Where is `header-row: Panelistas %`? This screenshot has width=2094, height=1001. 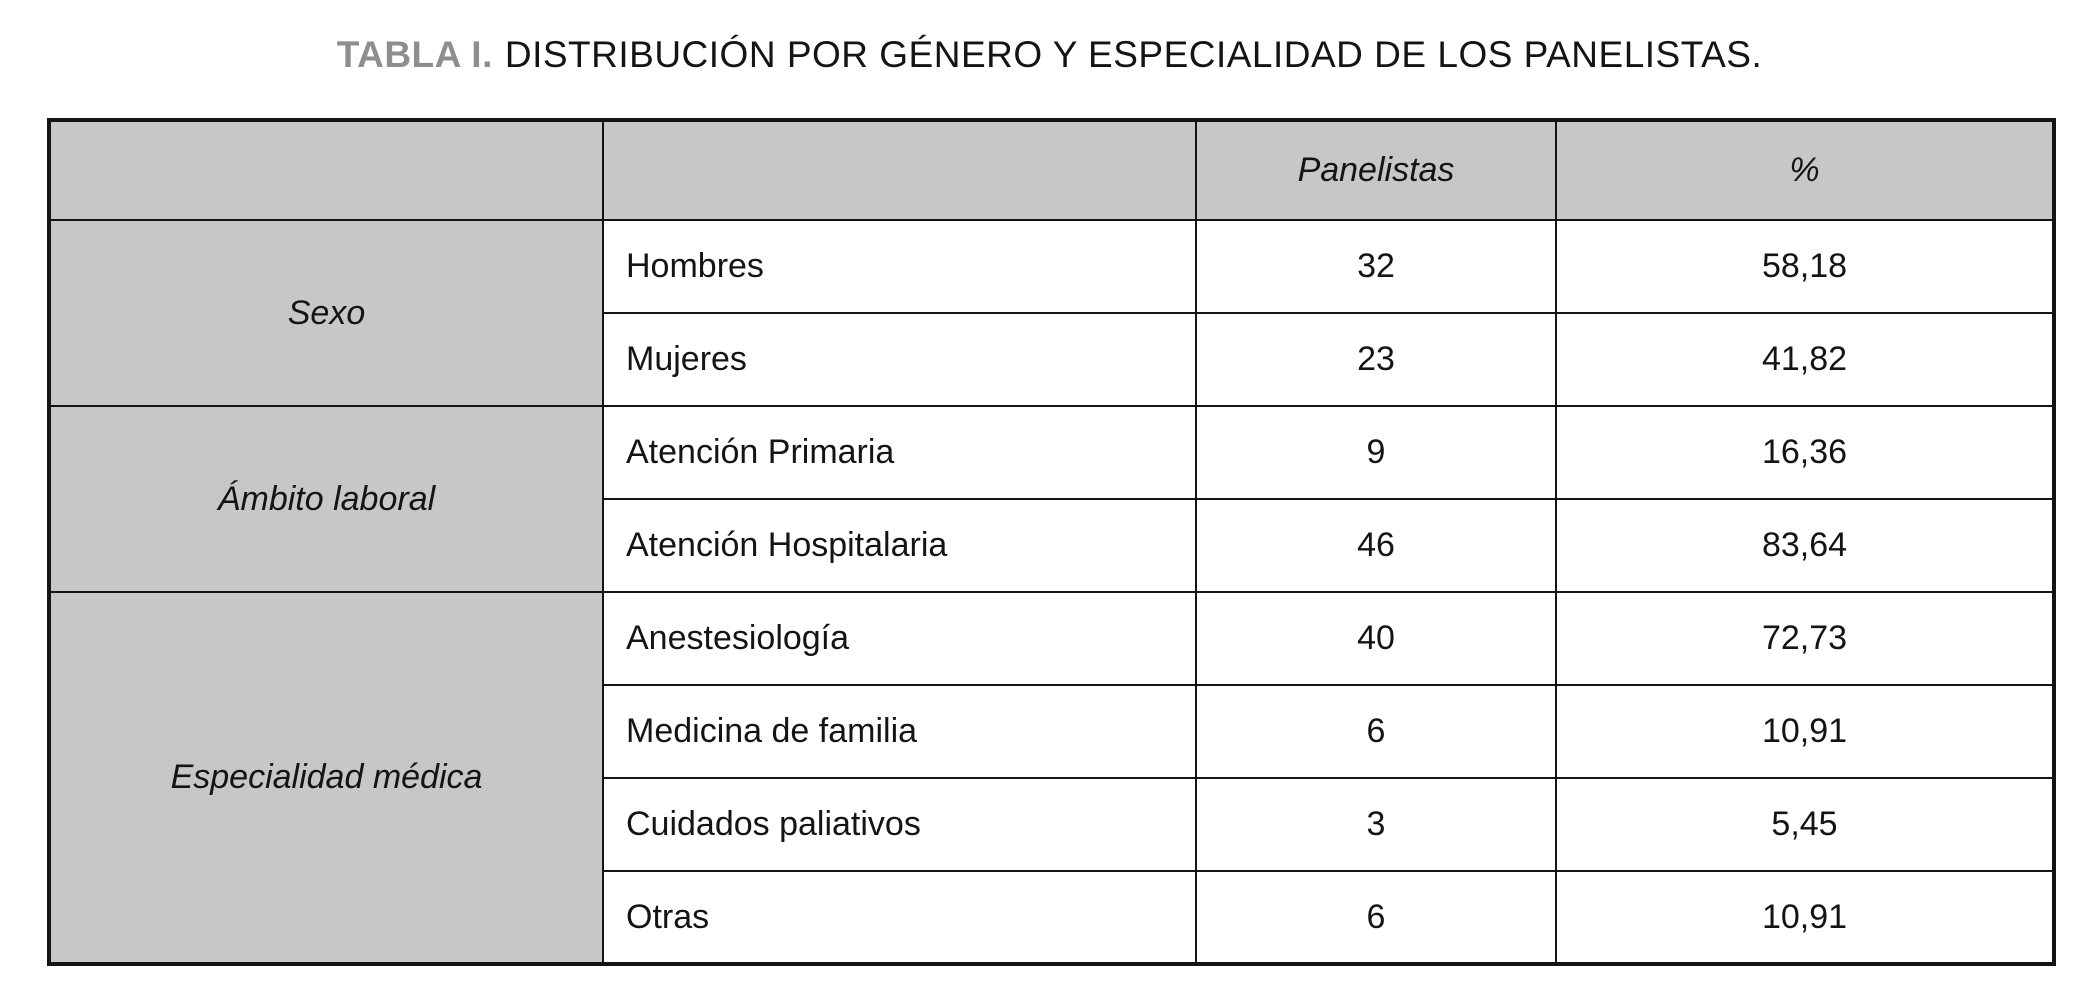 header-row: Panelistas % is located at coordinates (1051, 170).